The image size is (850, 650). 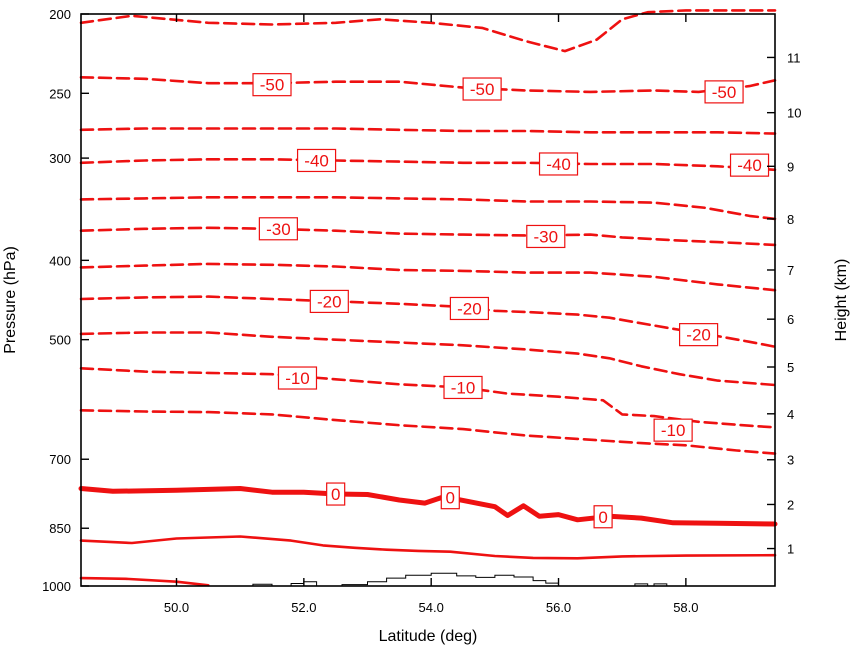 I want to click on y2-tick-label: 10, so click(x=794, y=113).